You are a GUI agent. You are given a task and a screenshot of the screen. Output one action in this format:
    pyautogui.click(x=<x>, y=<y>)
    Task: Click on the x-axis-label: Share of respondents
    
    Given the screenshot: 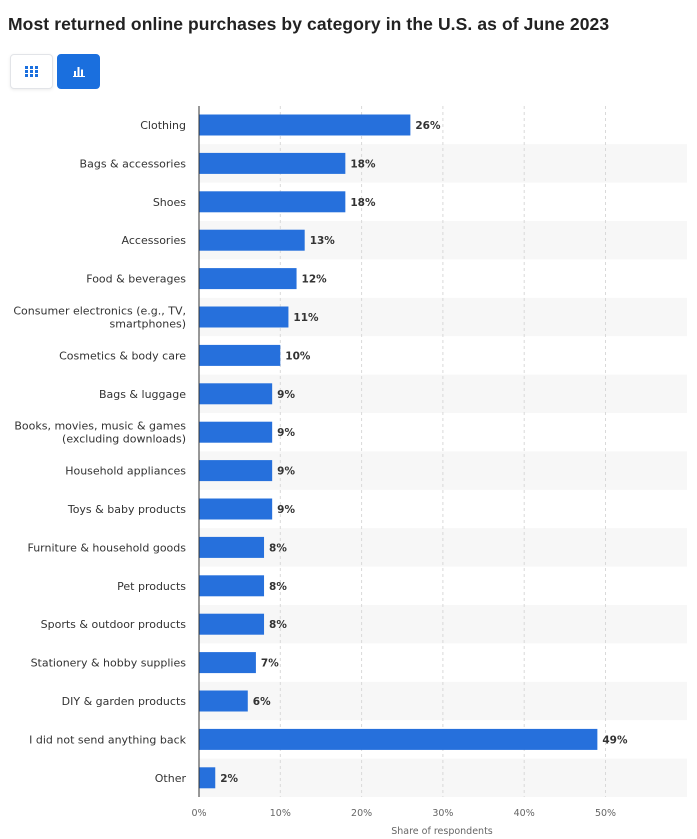 What is the action you would take?
    pyautogui.click(x=442, y=831)
    